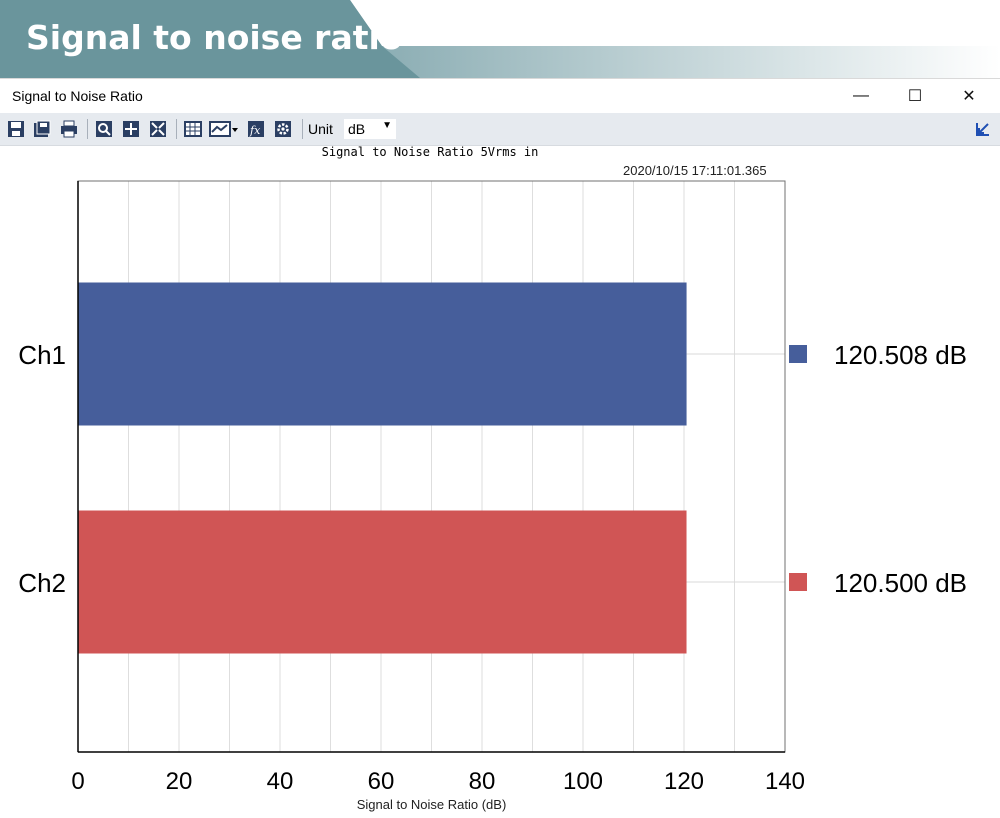 The height and width of the screenshot is (818, 1000). I want to click on save-icon, so click(16, 129).